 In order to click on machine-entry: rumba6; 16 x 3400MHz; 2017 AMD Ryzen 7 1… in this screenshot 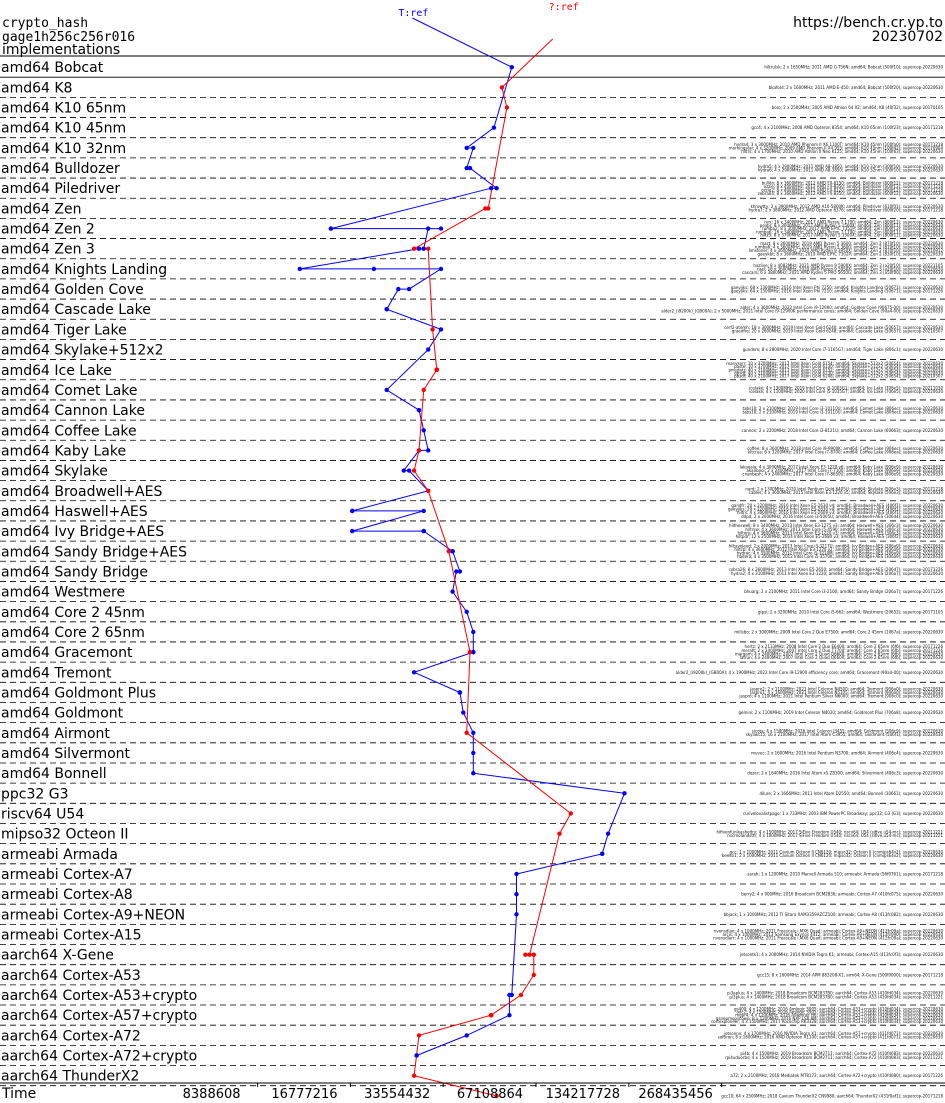, I will do `click(850, 231)`.